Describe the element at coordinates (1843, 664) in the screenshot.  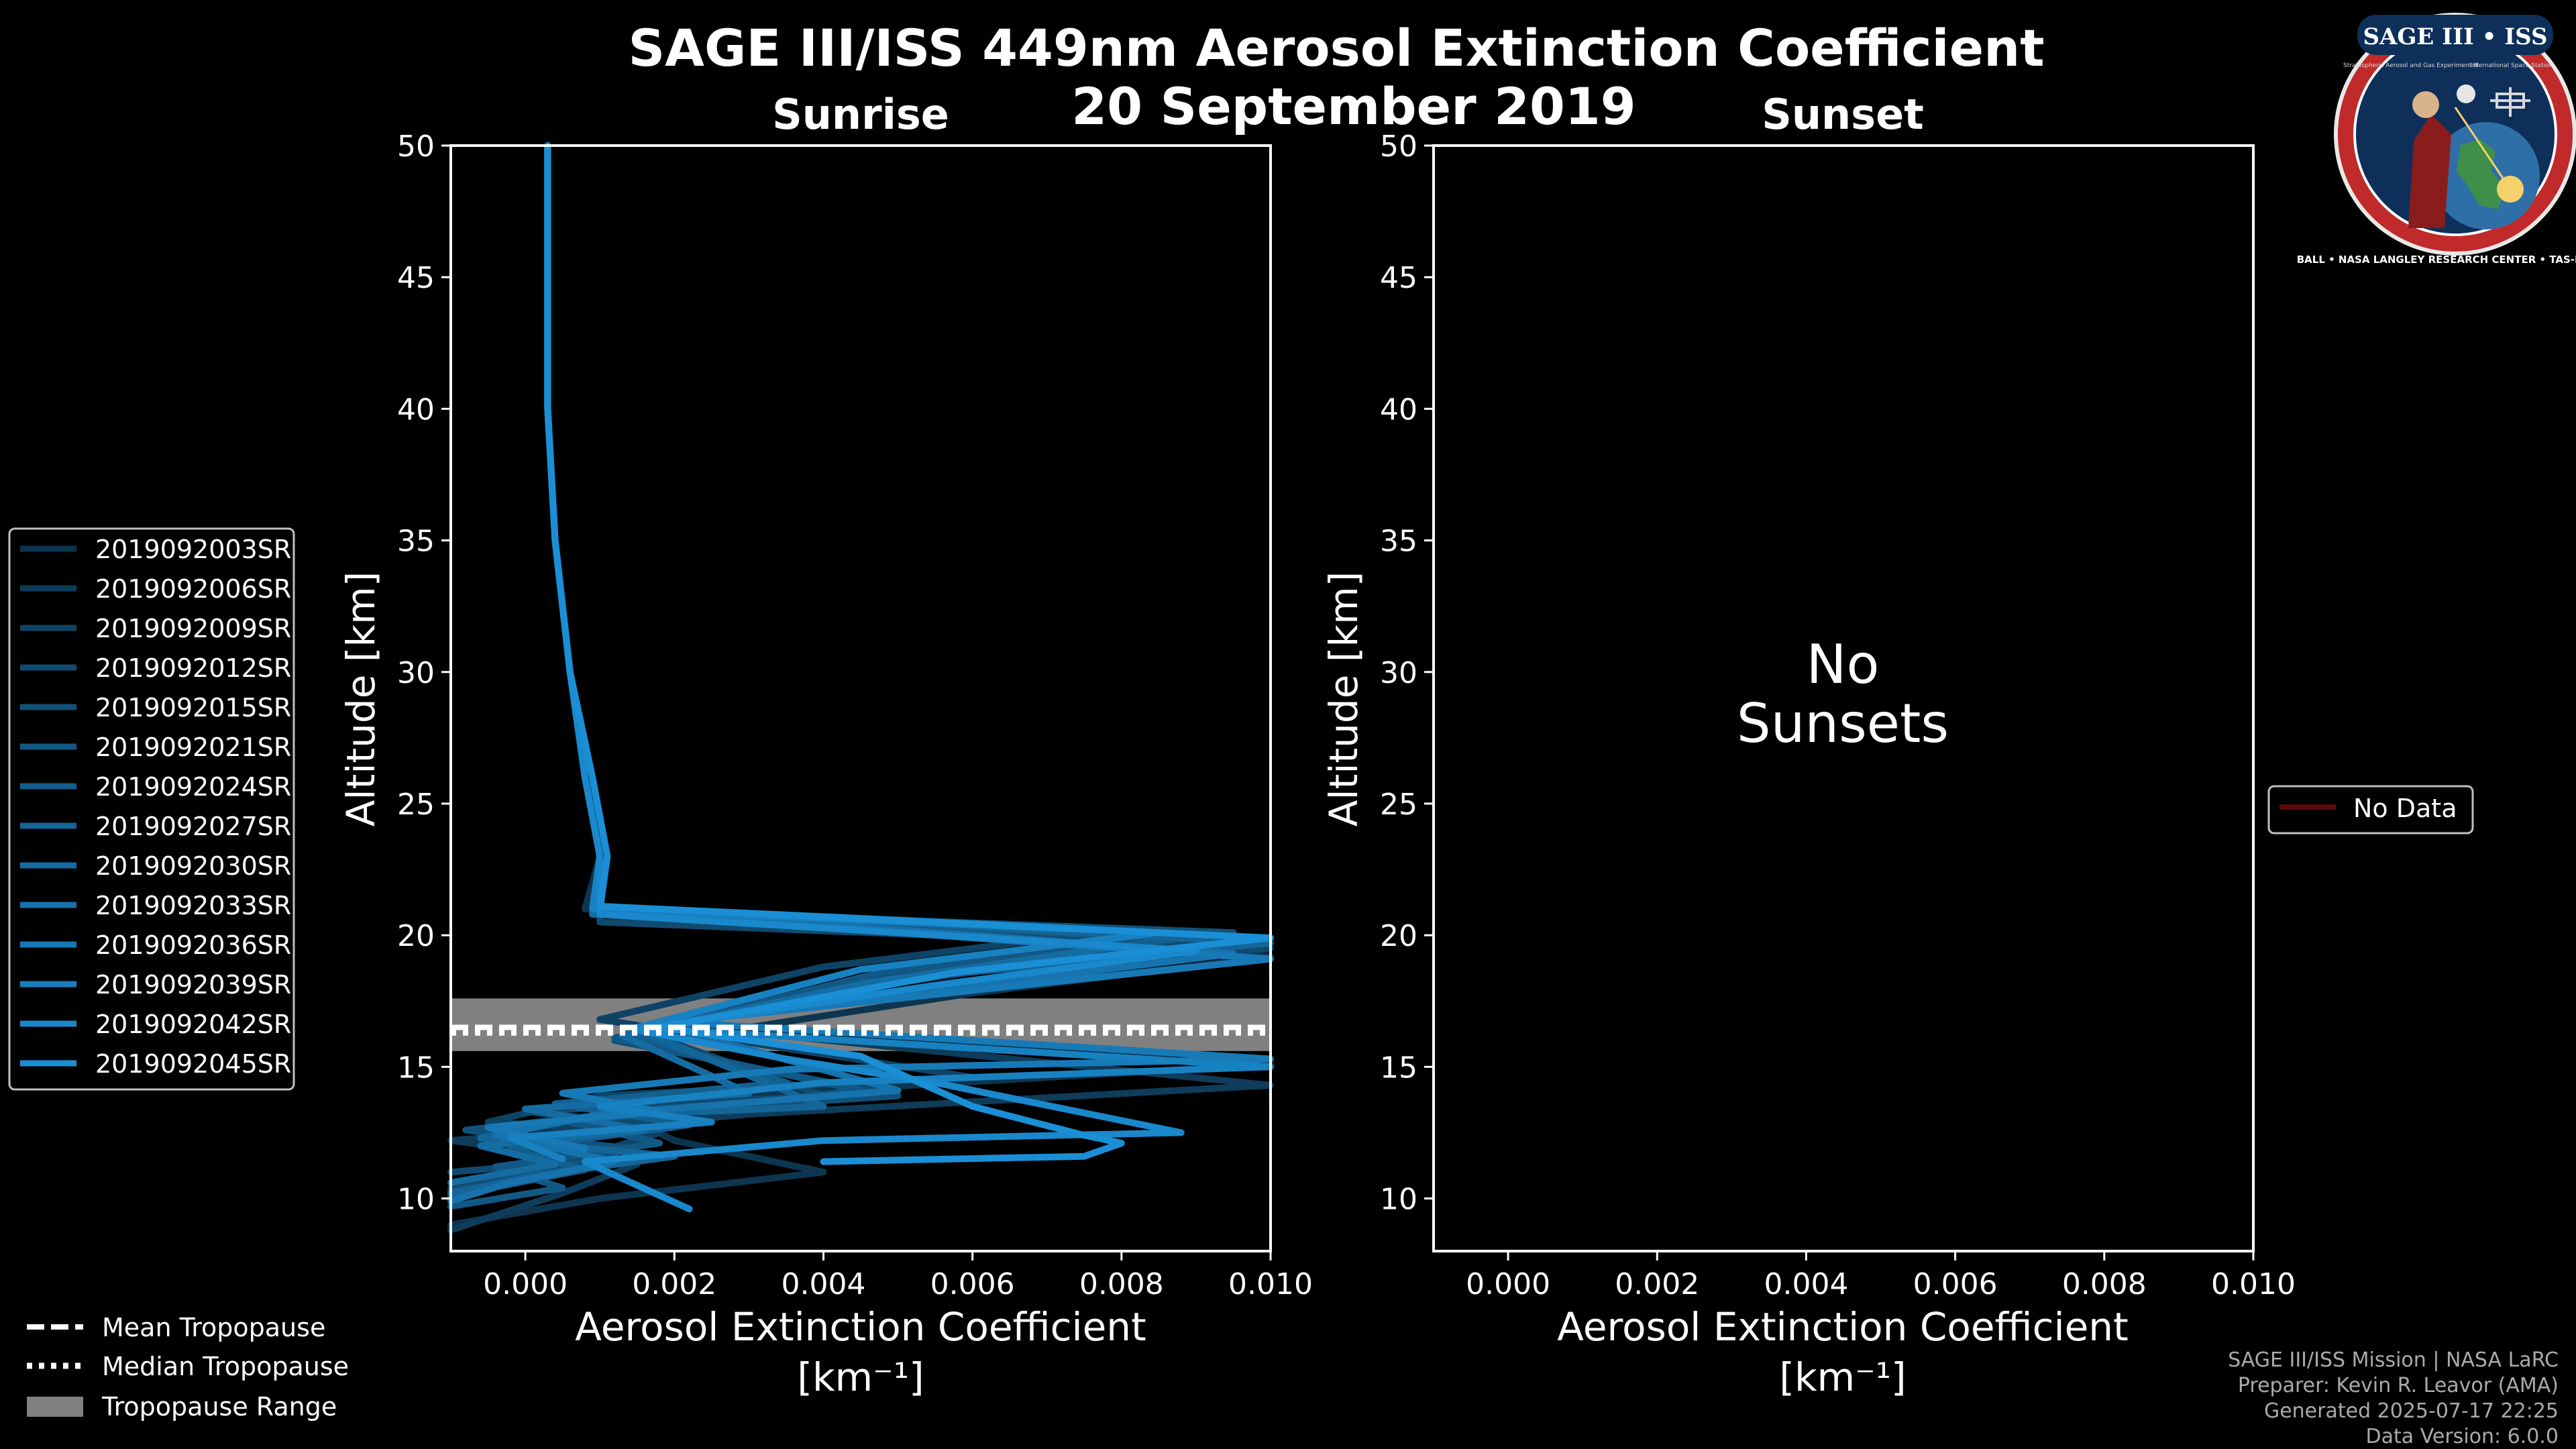
I see `no-sunsets-line1: No` at that location.